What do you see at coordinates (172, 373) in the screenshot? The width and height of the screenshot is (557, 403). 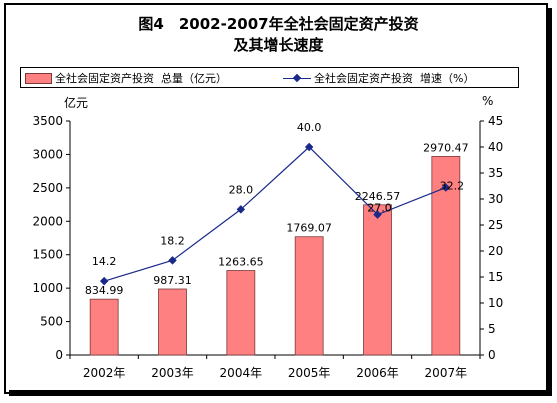 I see `x-tick-label: 2003年` at bounding box center [172, 373].